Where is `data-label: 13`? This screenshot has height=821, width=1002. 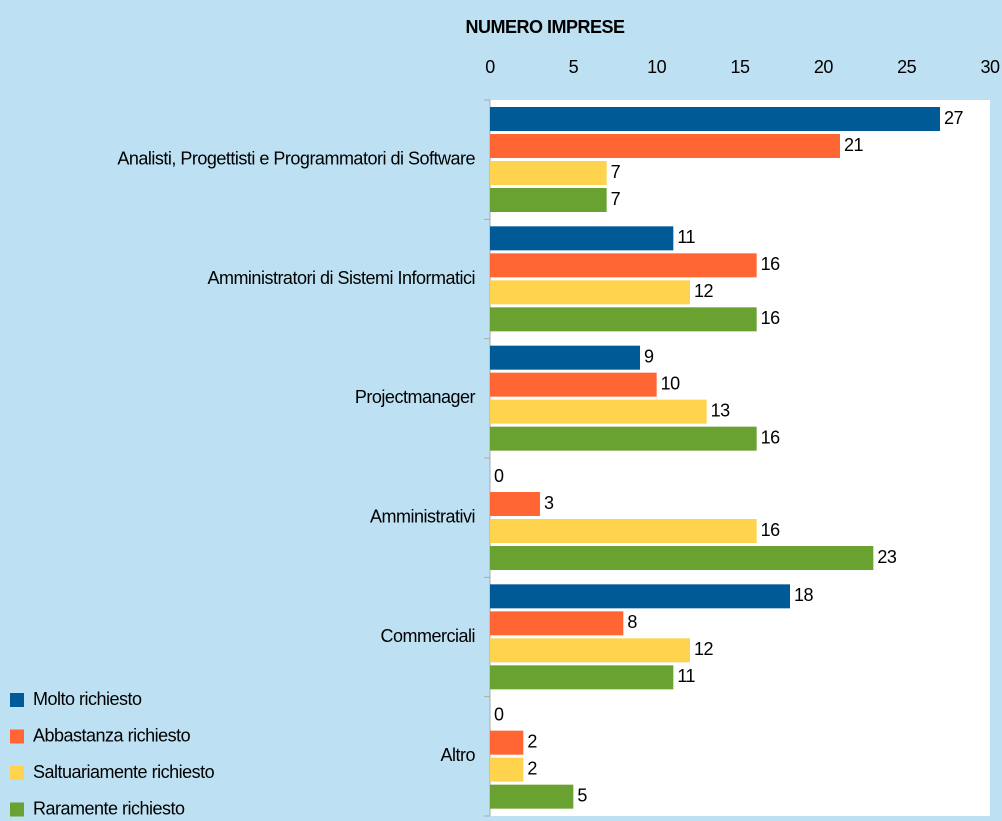 data-label: 13 is located at coordinates (721, 410).